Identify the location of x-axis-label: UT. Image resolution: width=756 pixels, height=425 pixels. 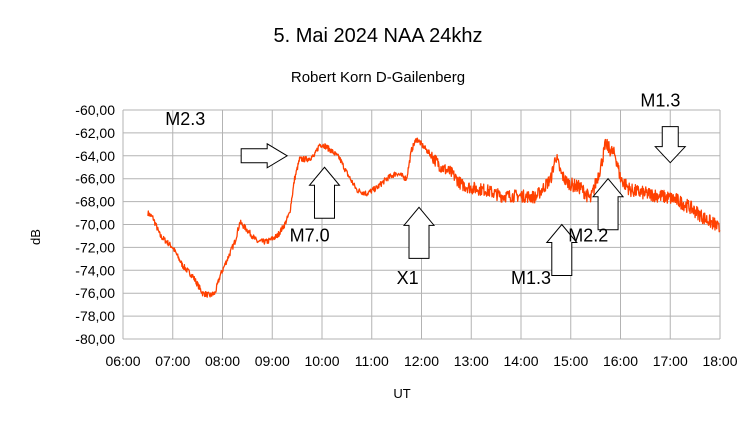
(401, 393).